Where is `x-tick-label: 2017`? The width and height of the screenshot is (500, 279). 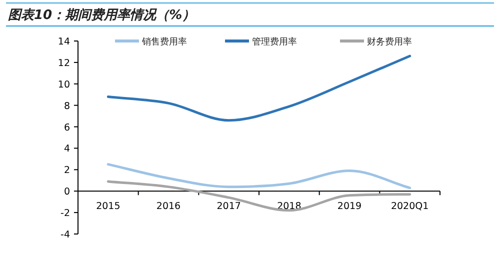 x-tick-label: 2017 is located at coordinates (228, 206).